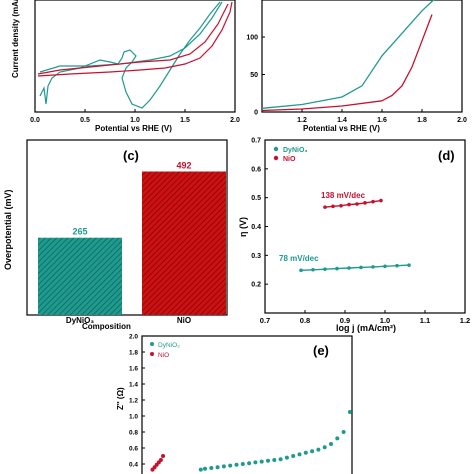  What do you see at coordinates (131, 155) in the screenshot?
I see `panel-c-letter: (c)` at bounding box center [131, 155].